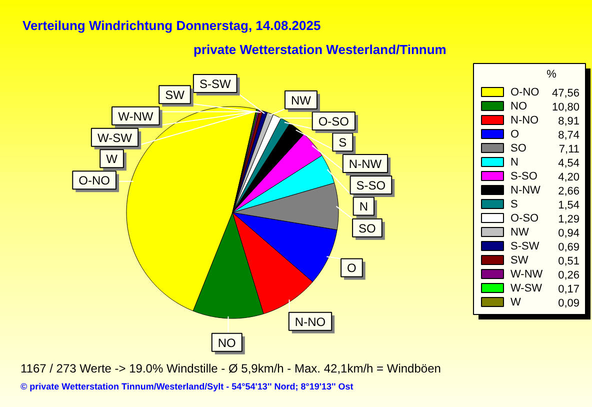 Image resolution: width=592 pixels, height=407 pixels. What do you see at coordinates (514, 162) in the screenshot?
I see `legend-label: N` at bounding box center [514, 162].